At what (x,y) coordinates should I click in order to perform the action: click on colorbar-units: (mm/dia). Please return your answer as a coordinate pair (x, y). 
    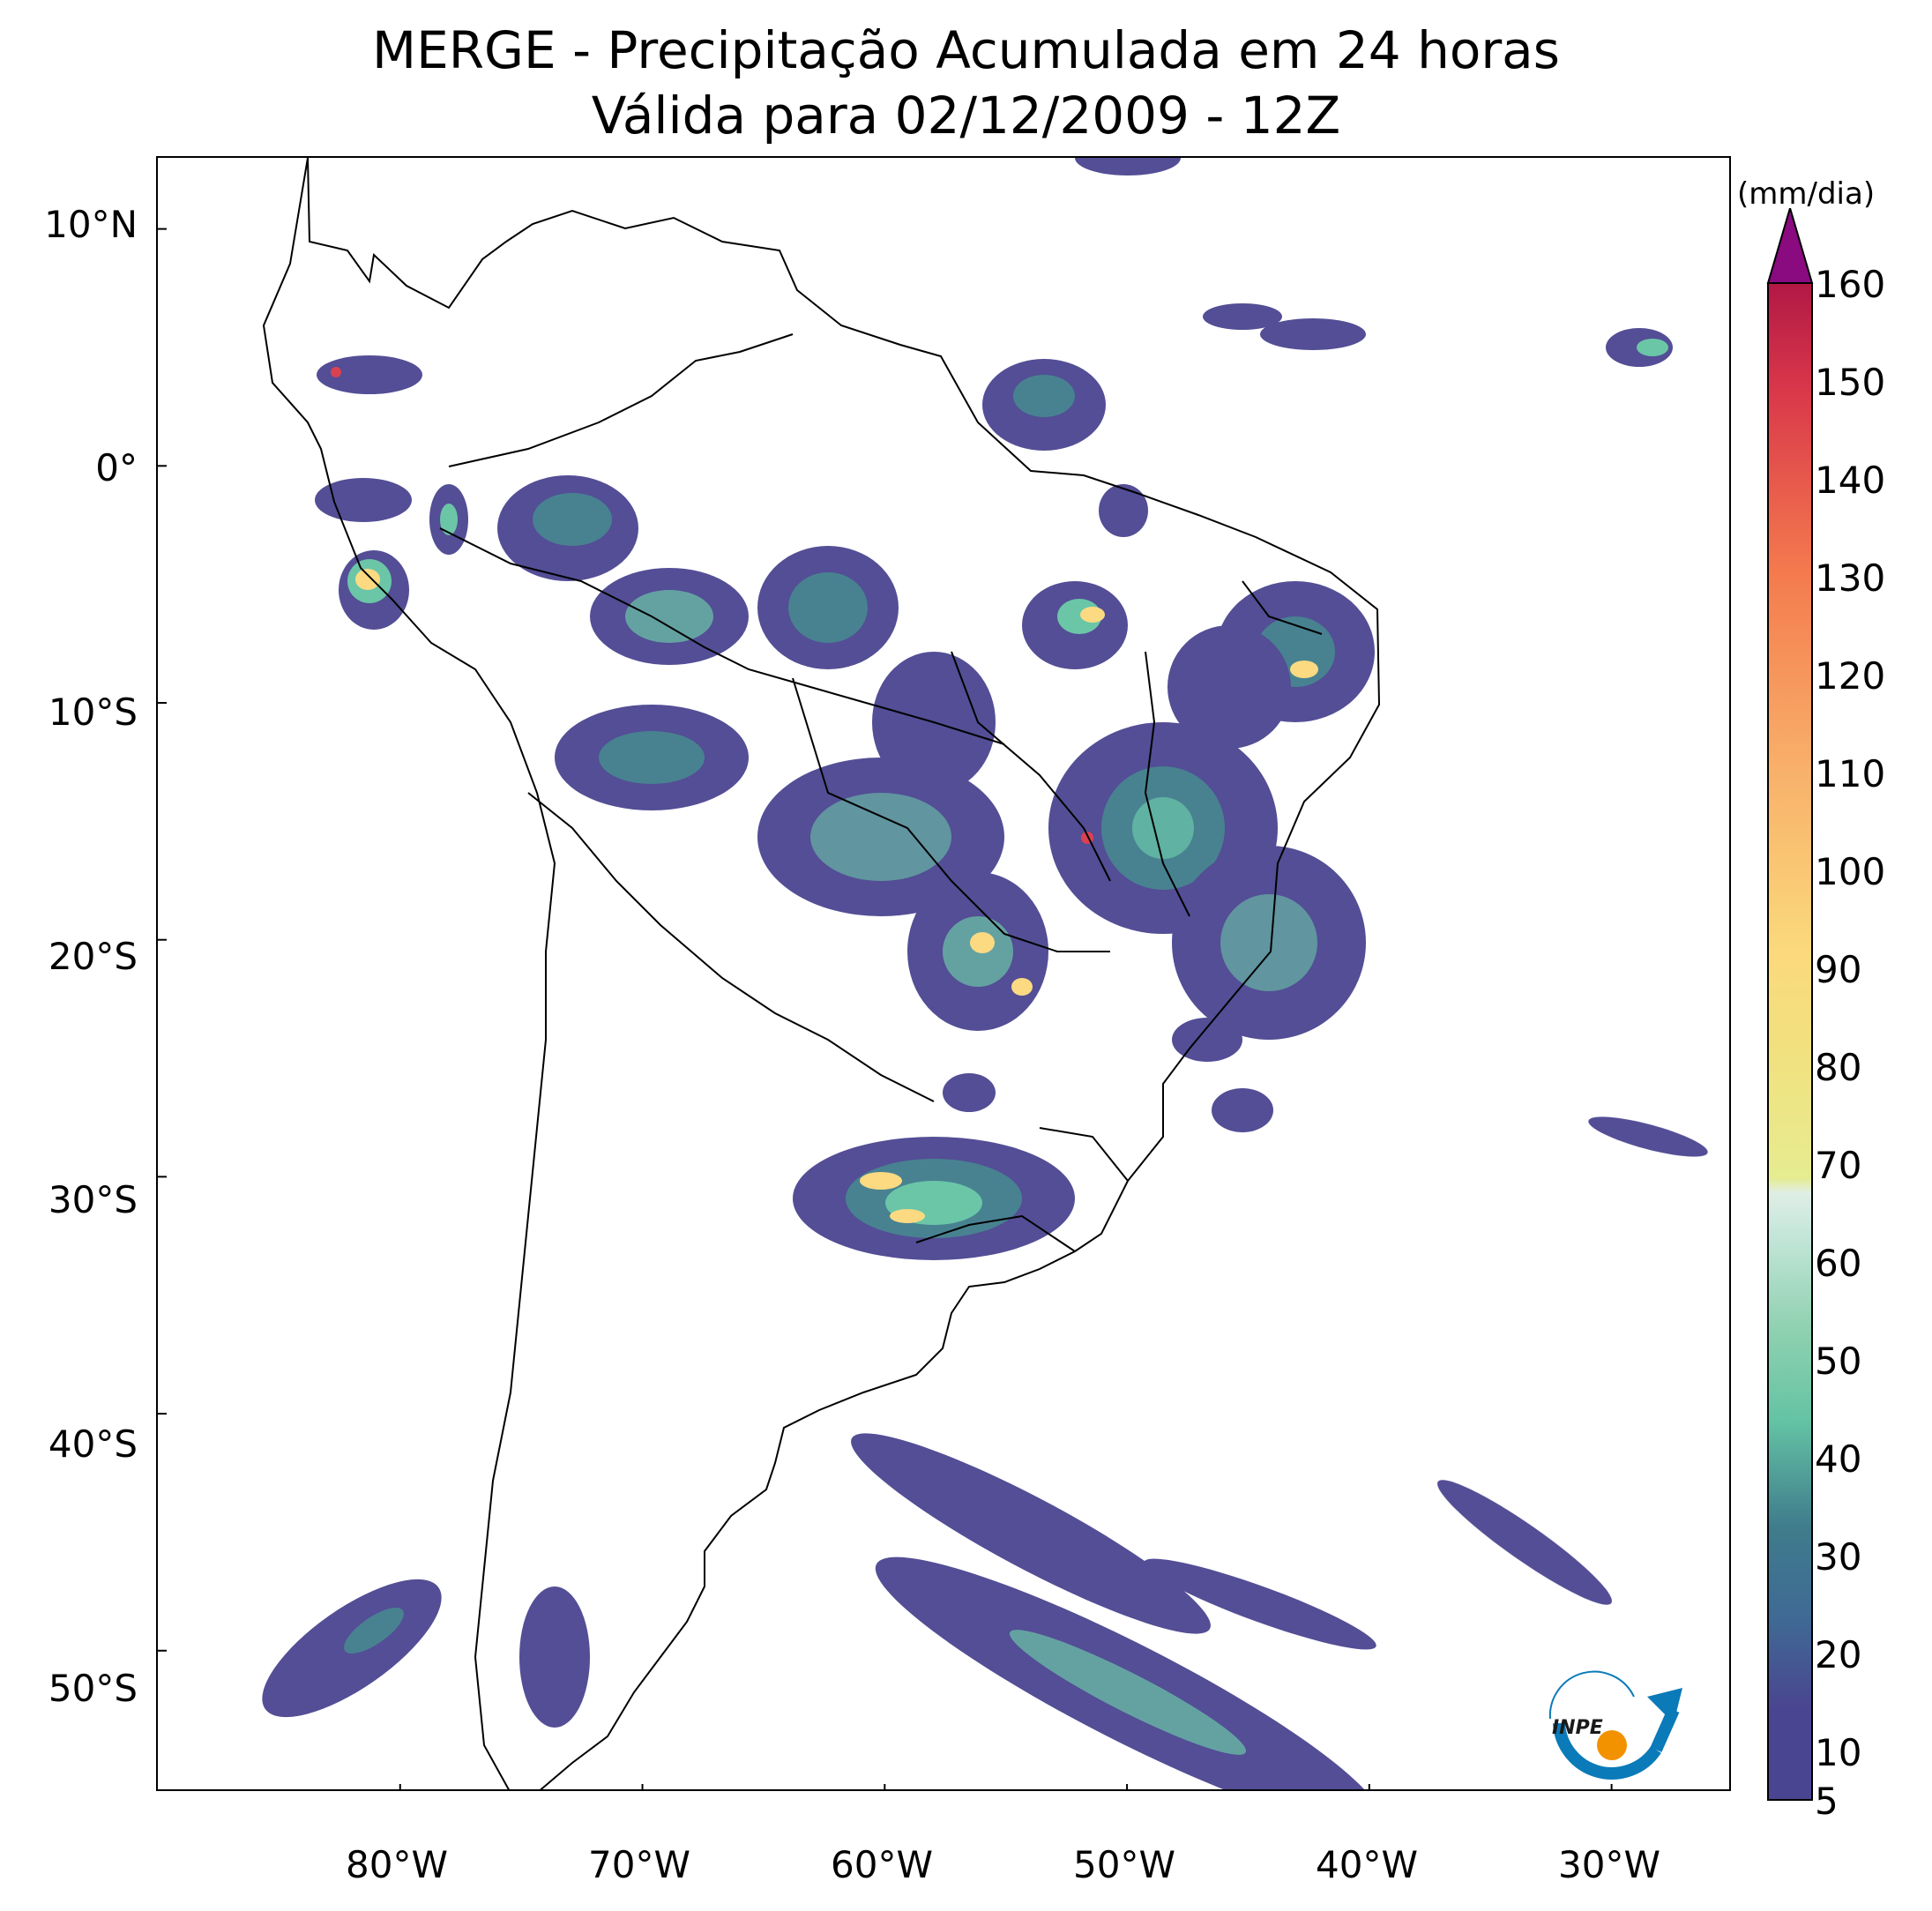
    Looking at the image, I should click on (1806, 194).